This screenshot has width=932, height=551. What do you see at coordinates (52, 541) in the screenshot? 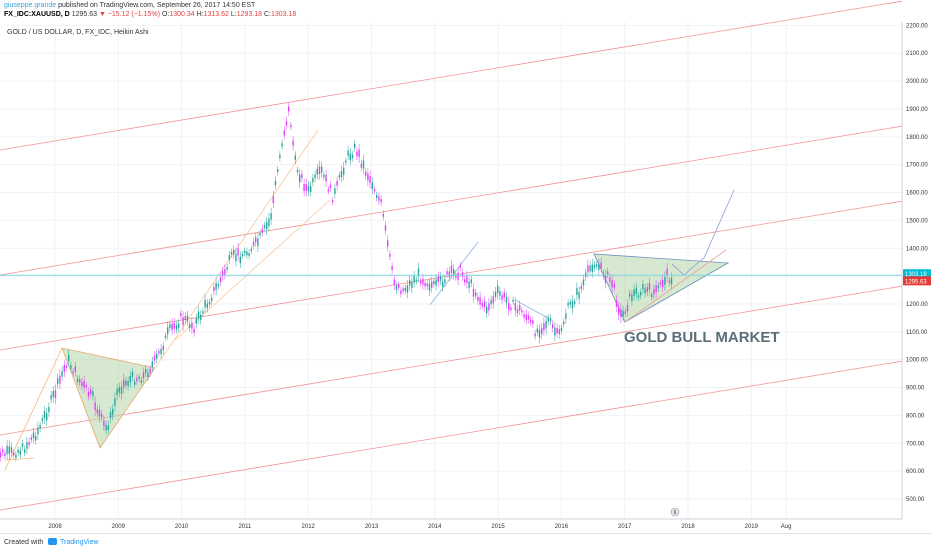
I see `tradingview-logo-icon` at bounding box center [52, 541].